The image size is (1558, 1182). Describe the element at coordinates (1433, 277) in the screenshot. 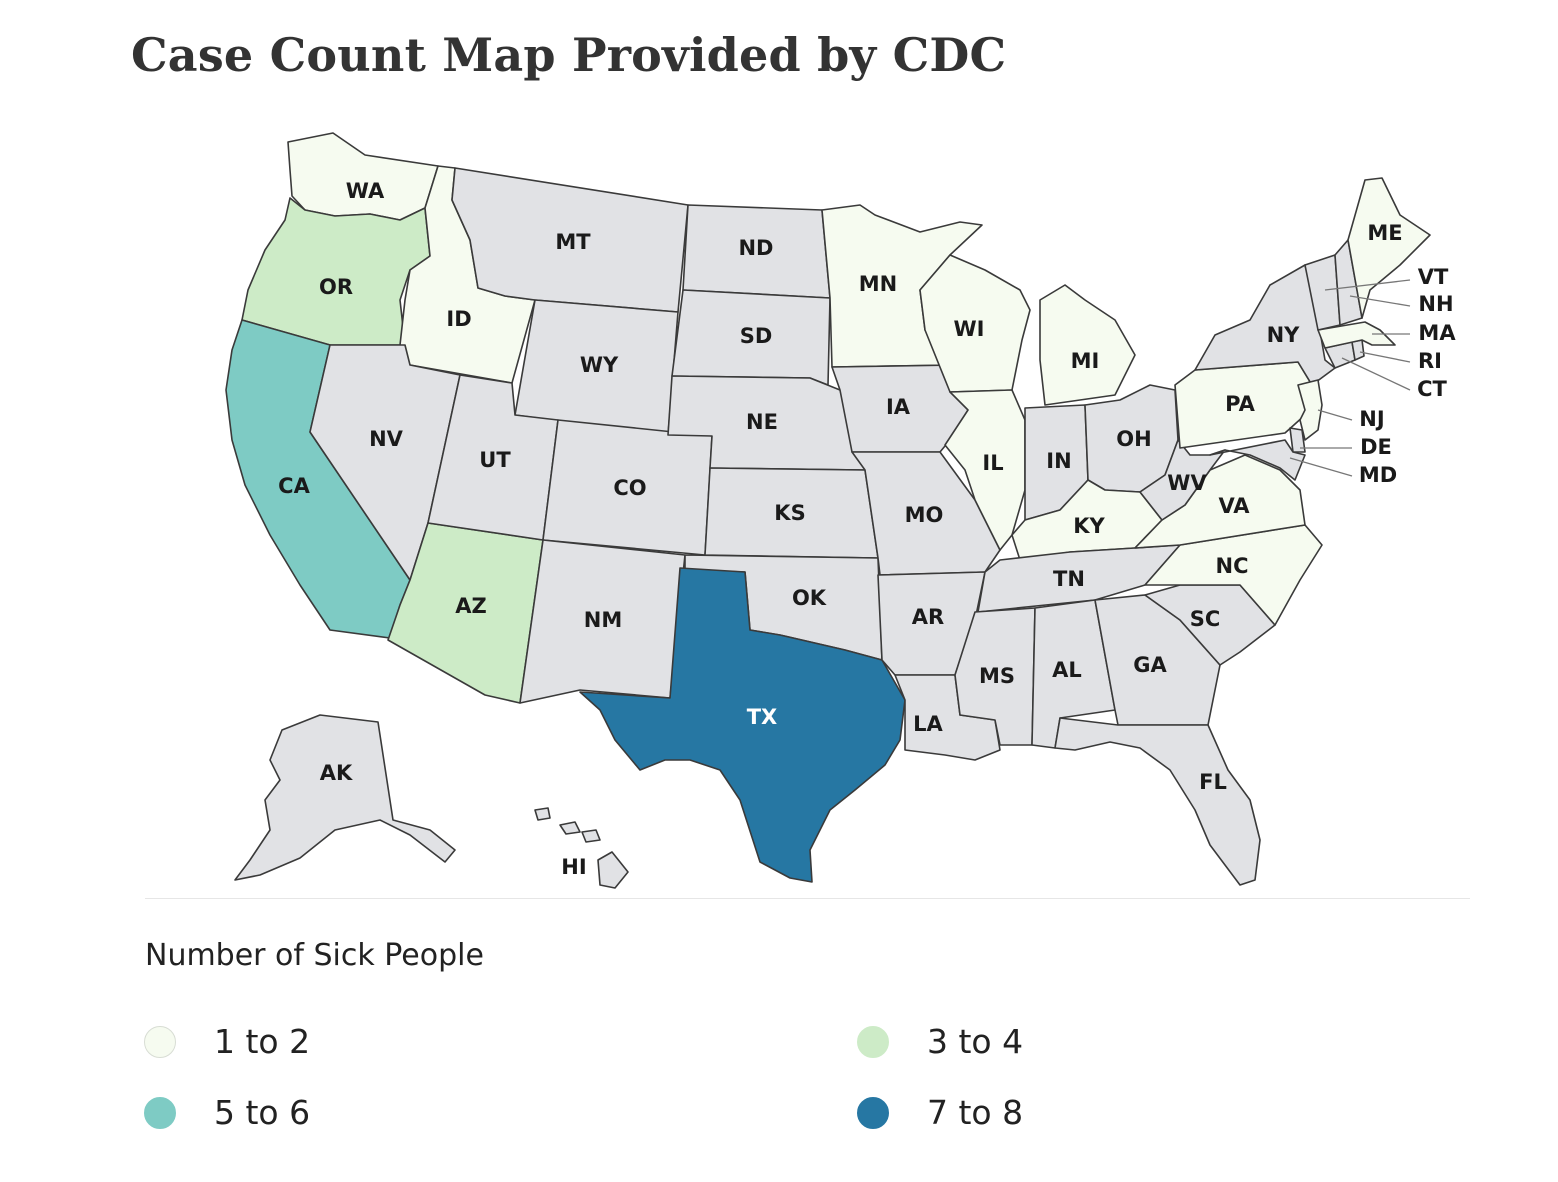

I see `label-VT: VT` at that location.